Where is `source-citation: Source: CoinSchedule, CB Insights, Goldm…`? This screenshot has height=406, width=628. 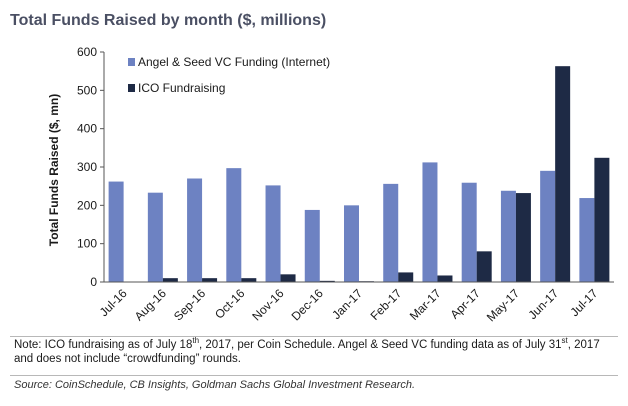
source-citation: Source: CoinSchedule, CB Insights, Goldm… is located at coordinates (215, 385).